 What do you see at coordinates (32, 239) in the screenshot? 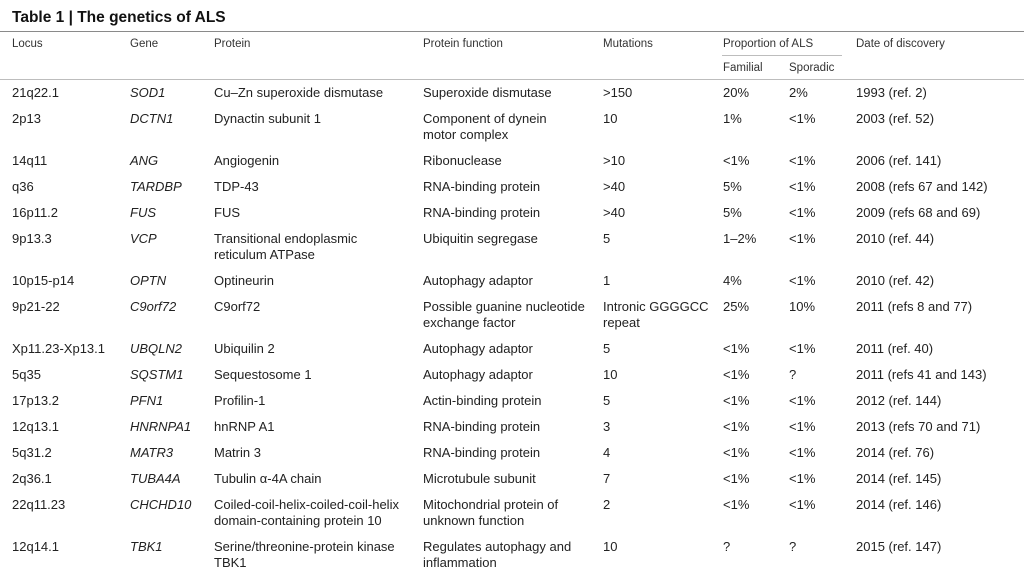
I see `cell-locus: 9p13.3` at bounding box center [32, 239].